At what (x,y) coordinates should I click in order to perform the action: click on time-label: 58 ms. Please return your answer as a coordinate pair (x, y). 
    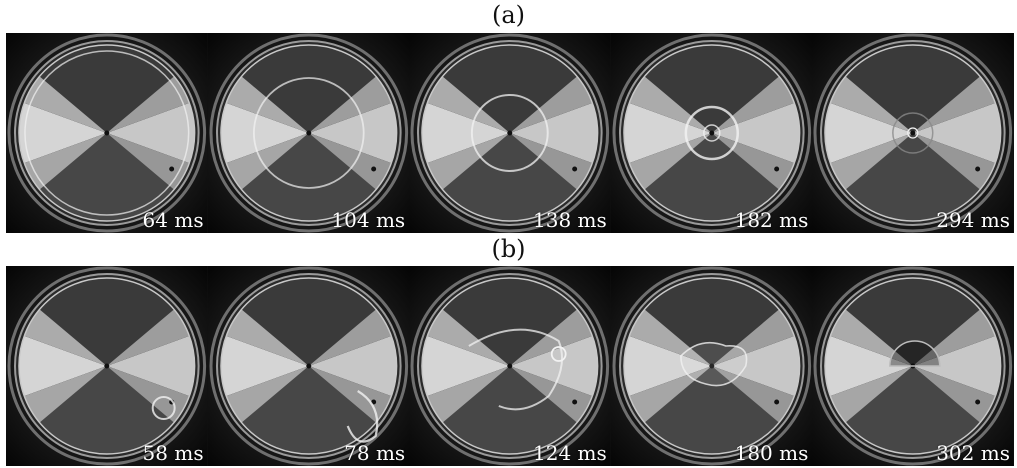
    Looking at the image, I should click on (173, 453).